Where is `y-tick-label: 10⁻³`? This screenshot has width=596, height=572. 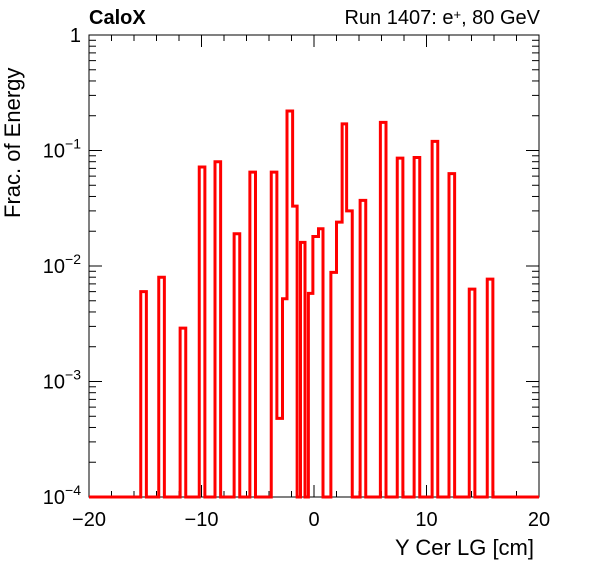 y-tick-label: 10⁻³ is located at coordinates (62, 380).